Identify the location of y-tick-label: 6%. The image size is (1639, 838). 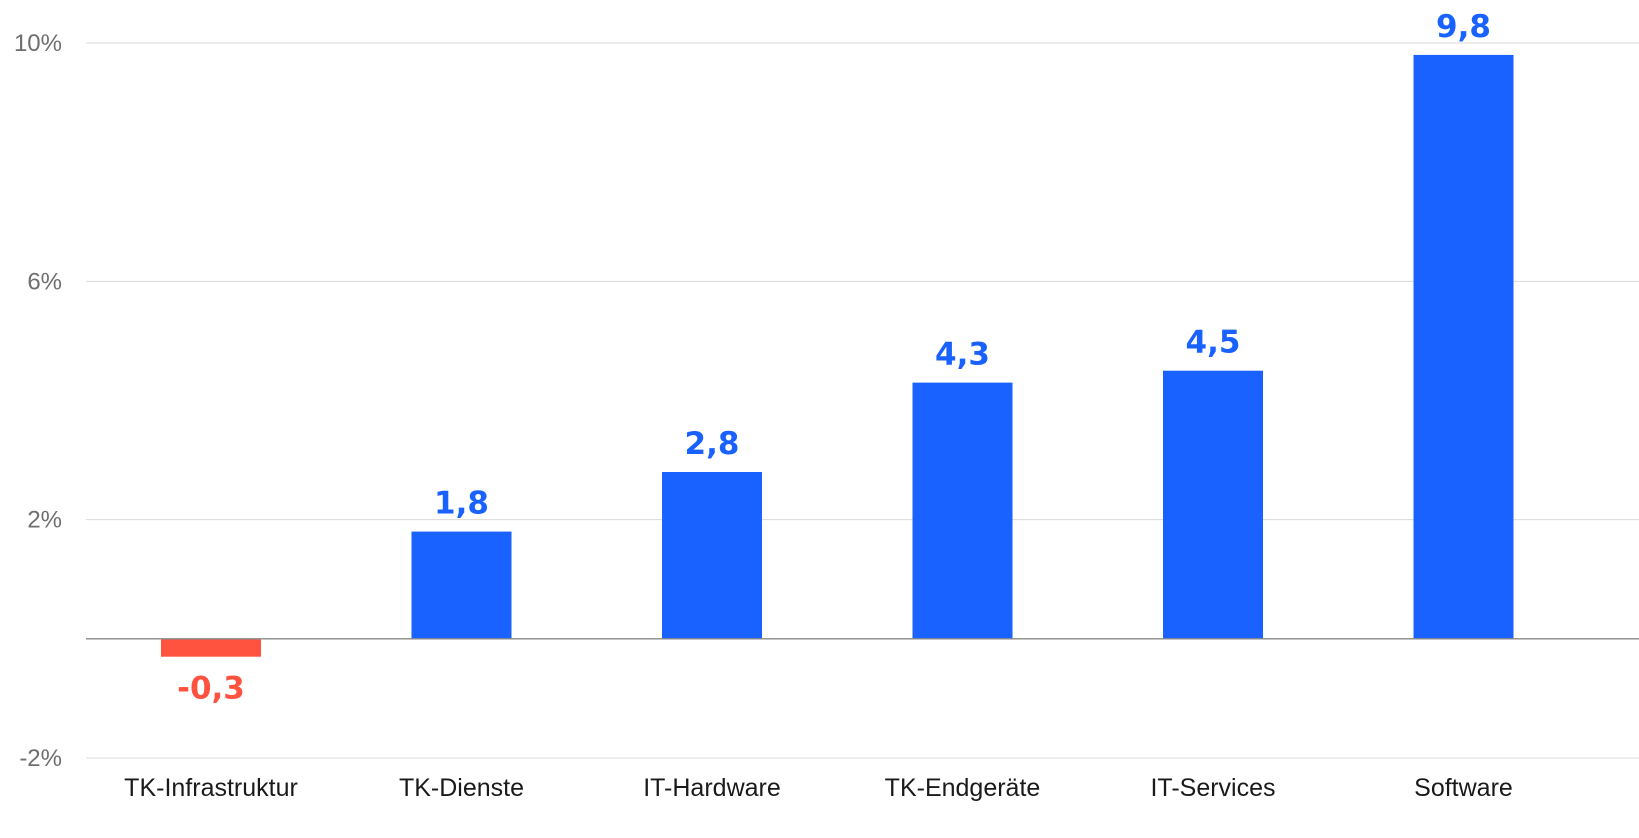
(44, 281).